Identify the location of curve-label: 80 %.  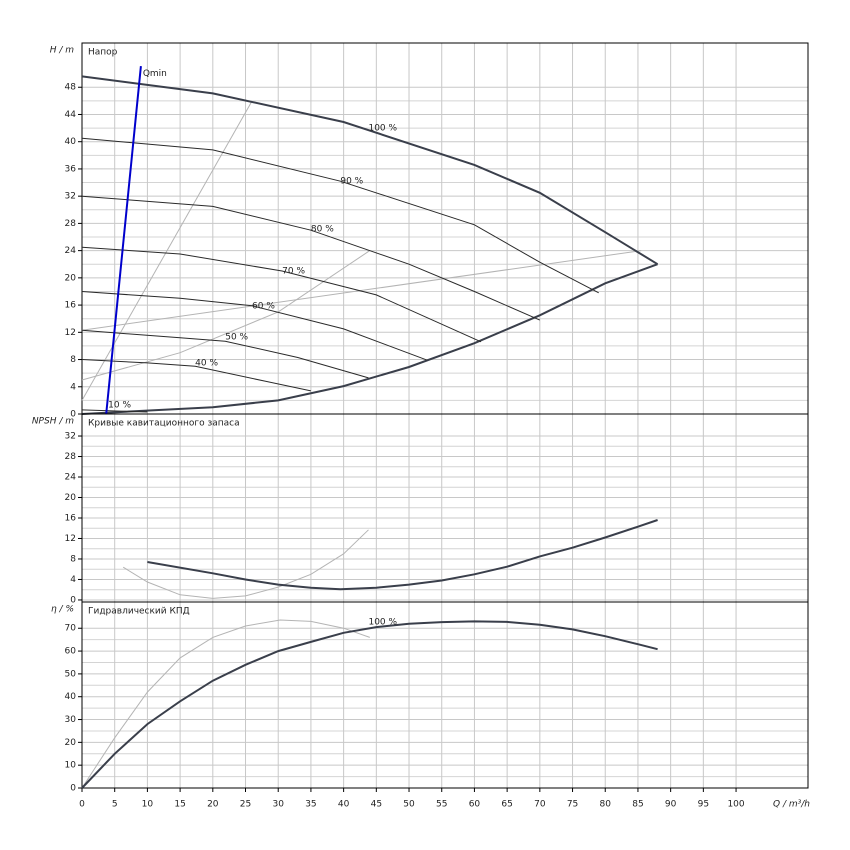
(322, 229).